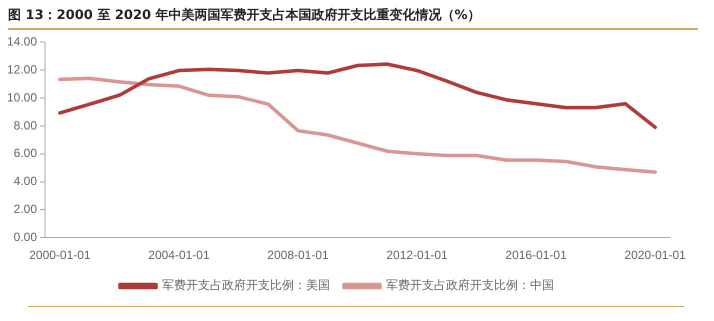 The width and height of the screenshot is (714, 321). Describe the element at coordinates (655, 255) in the screenshot. I see `x-tick-label: 2020-01-01` at that location.